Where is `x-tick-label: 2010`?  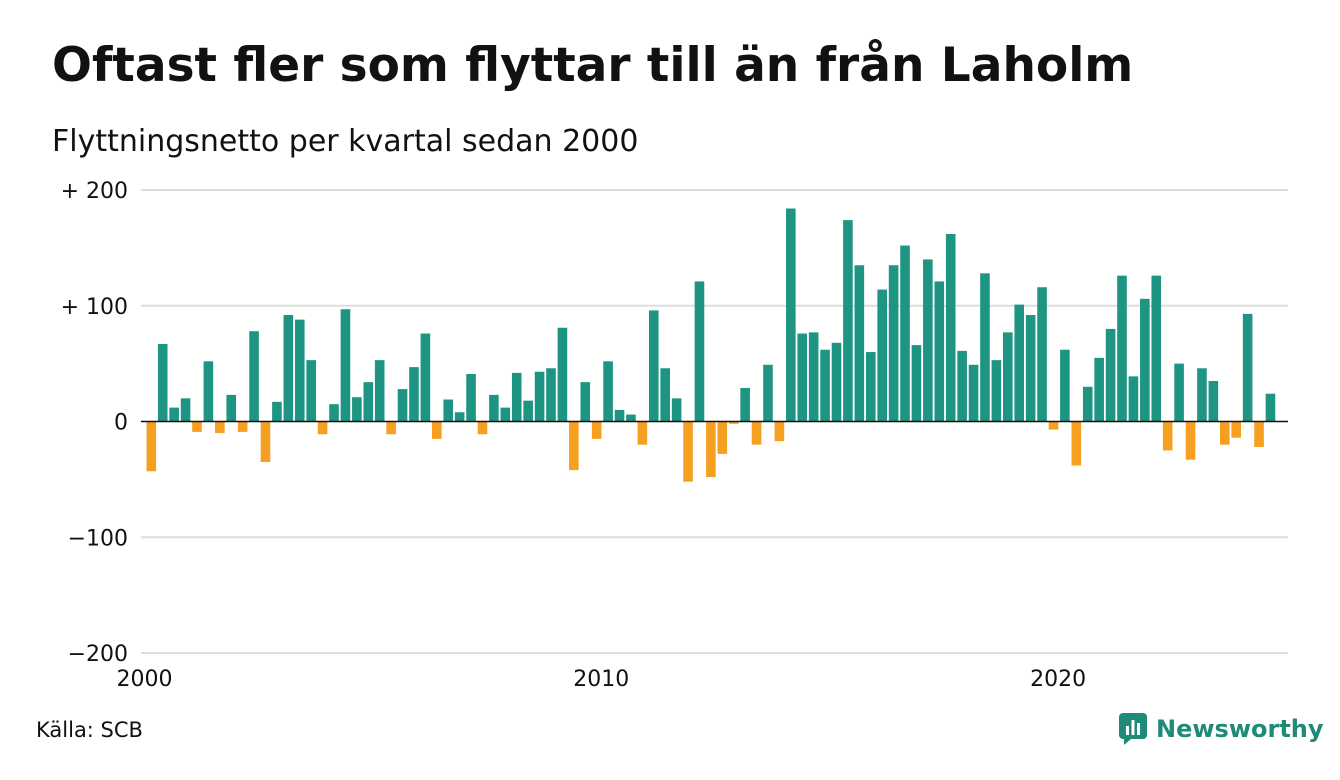 x-tick-label: 2010 is located at coordinates (601, 679).